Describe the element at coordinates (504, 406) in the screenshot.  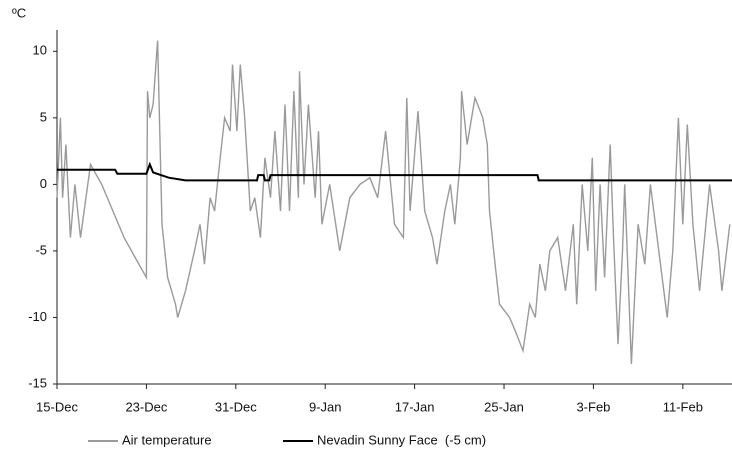
I see `x-tick-label: 25-Jan` at that location.